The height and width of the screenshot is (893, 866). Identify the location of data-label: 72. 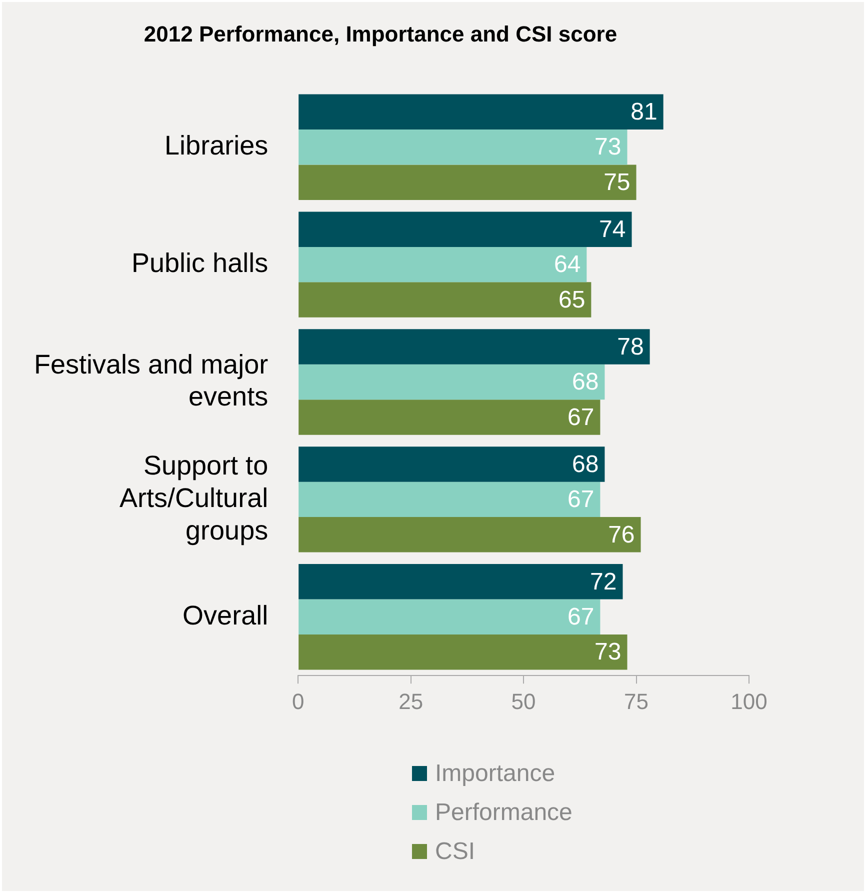
(603, 582).